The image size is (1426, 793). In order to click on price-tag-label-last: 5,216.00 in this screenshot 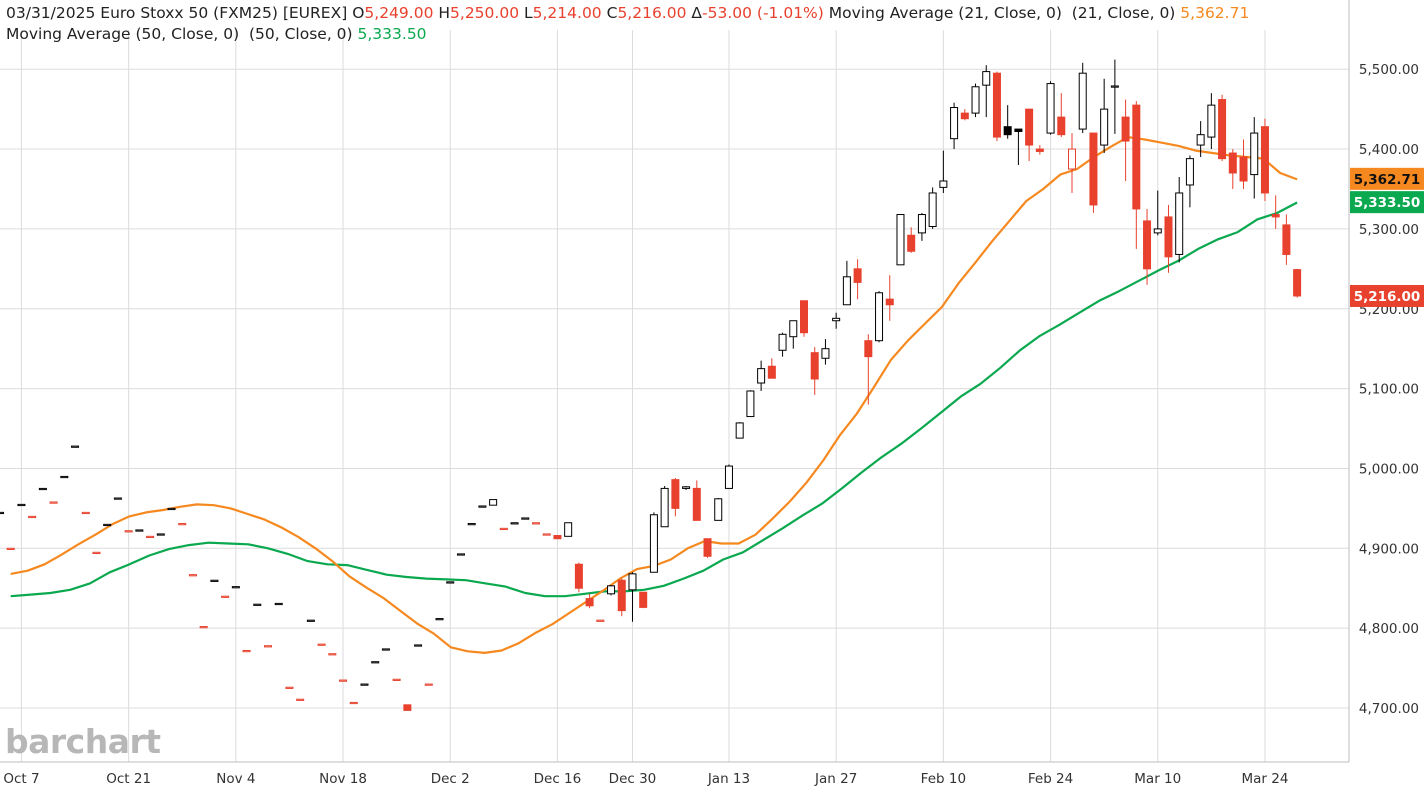, I will do `click(1387, 297)`.